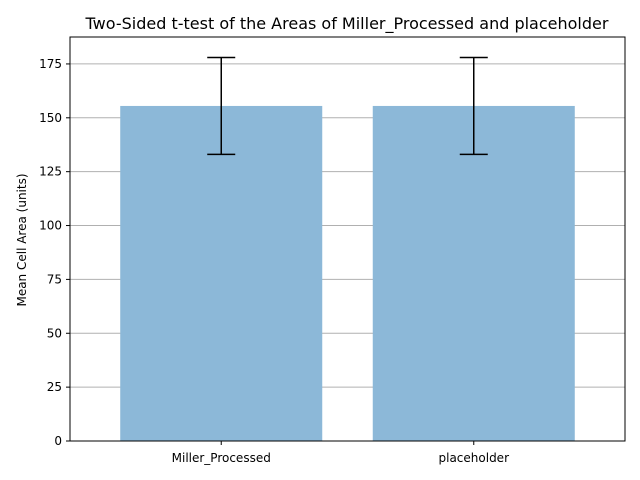  I want to click on x-tick-label: Miller_Processed, so click(221, 458).